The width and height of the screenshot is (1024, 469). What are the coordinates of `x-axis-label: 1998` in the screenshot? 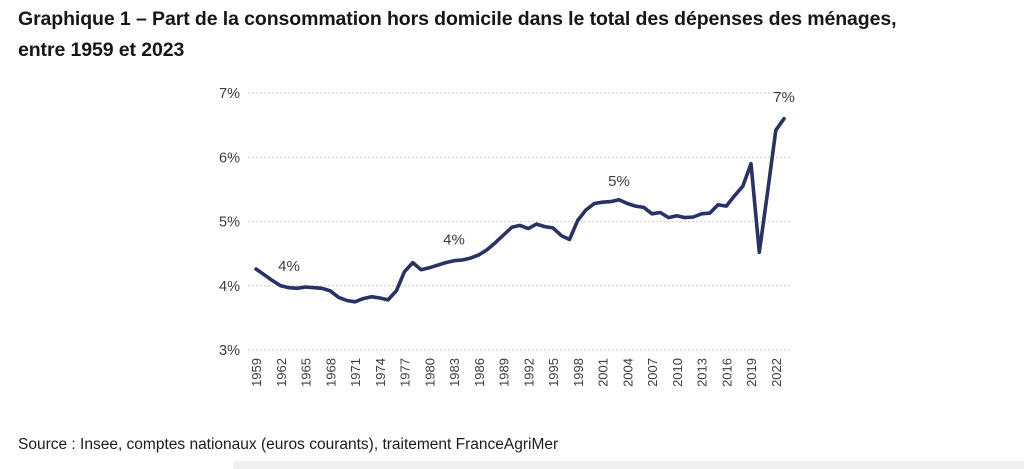 It's located at (578, 372).